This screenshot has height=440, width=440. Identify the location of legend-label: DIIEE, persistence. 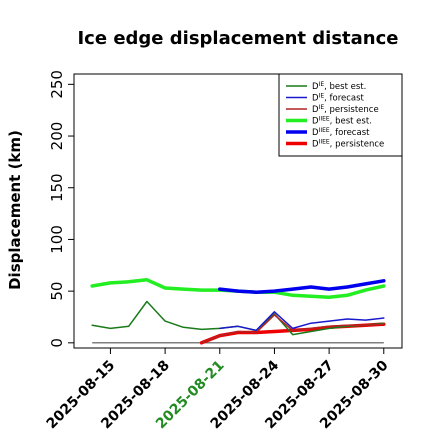
(348, 144).